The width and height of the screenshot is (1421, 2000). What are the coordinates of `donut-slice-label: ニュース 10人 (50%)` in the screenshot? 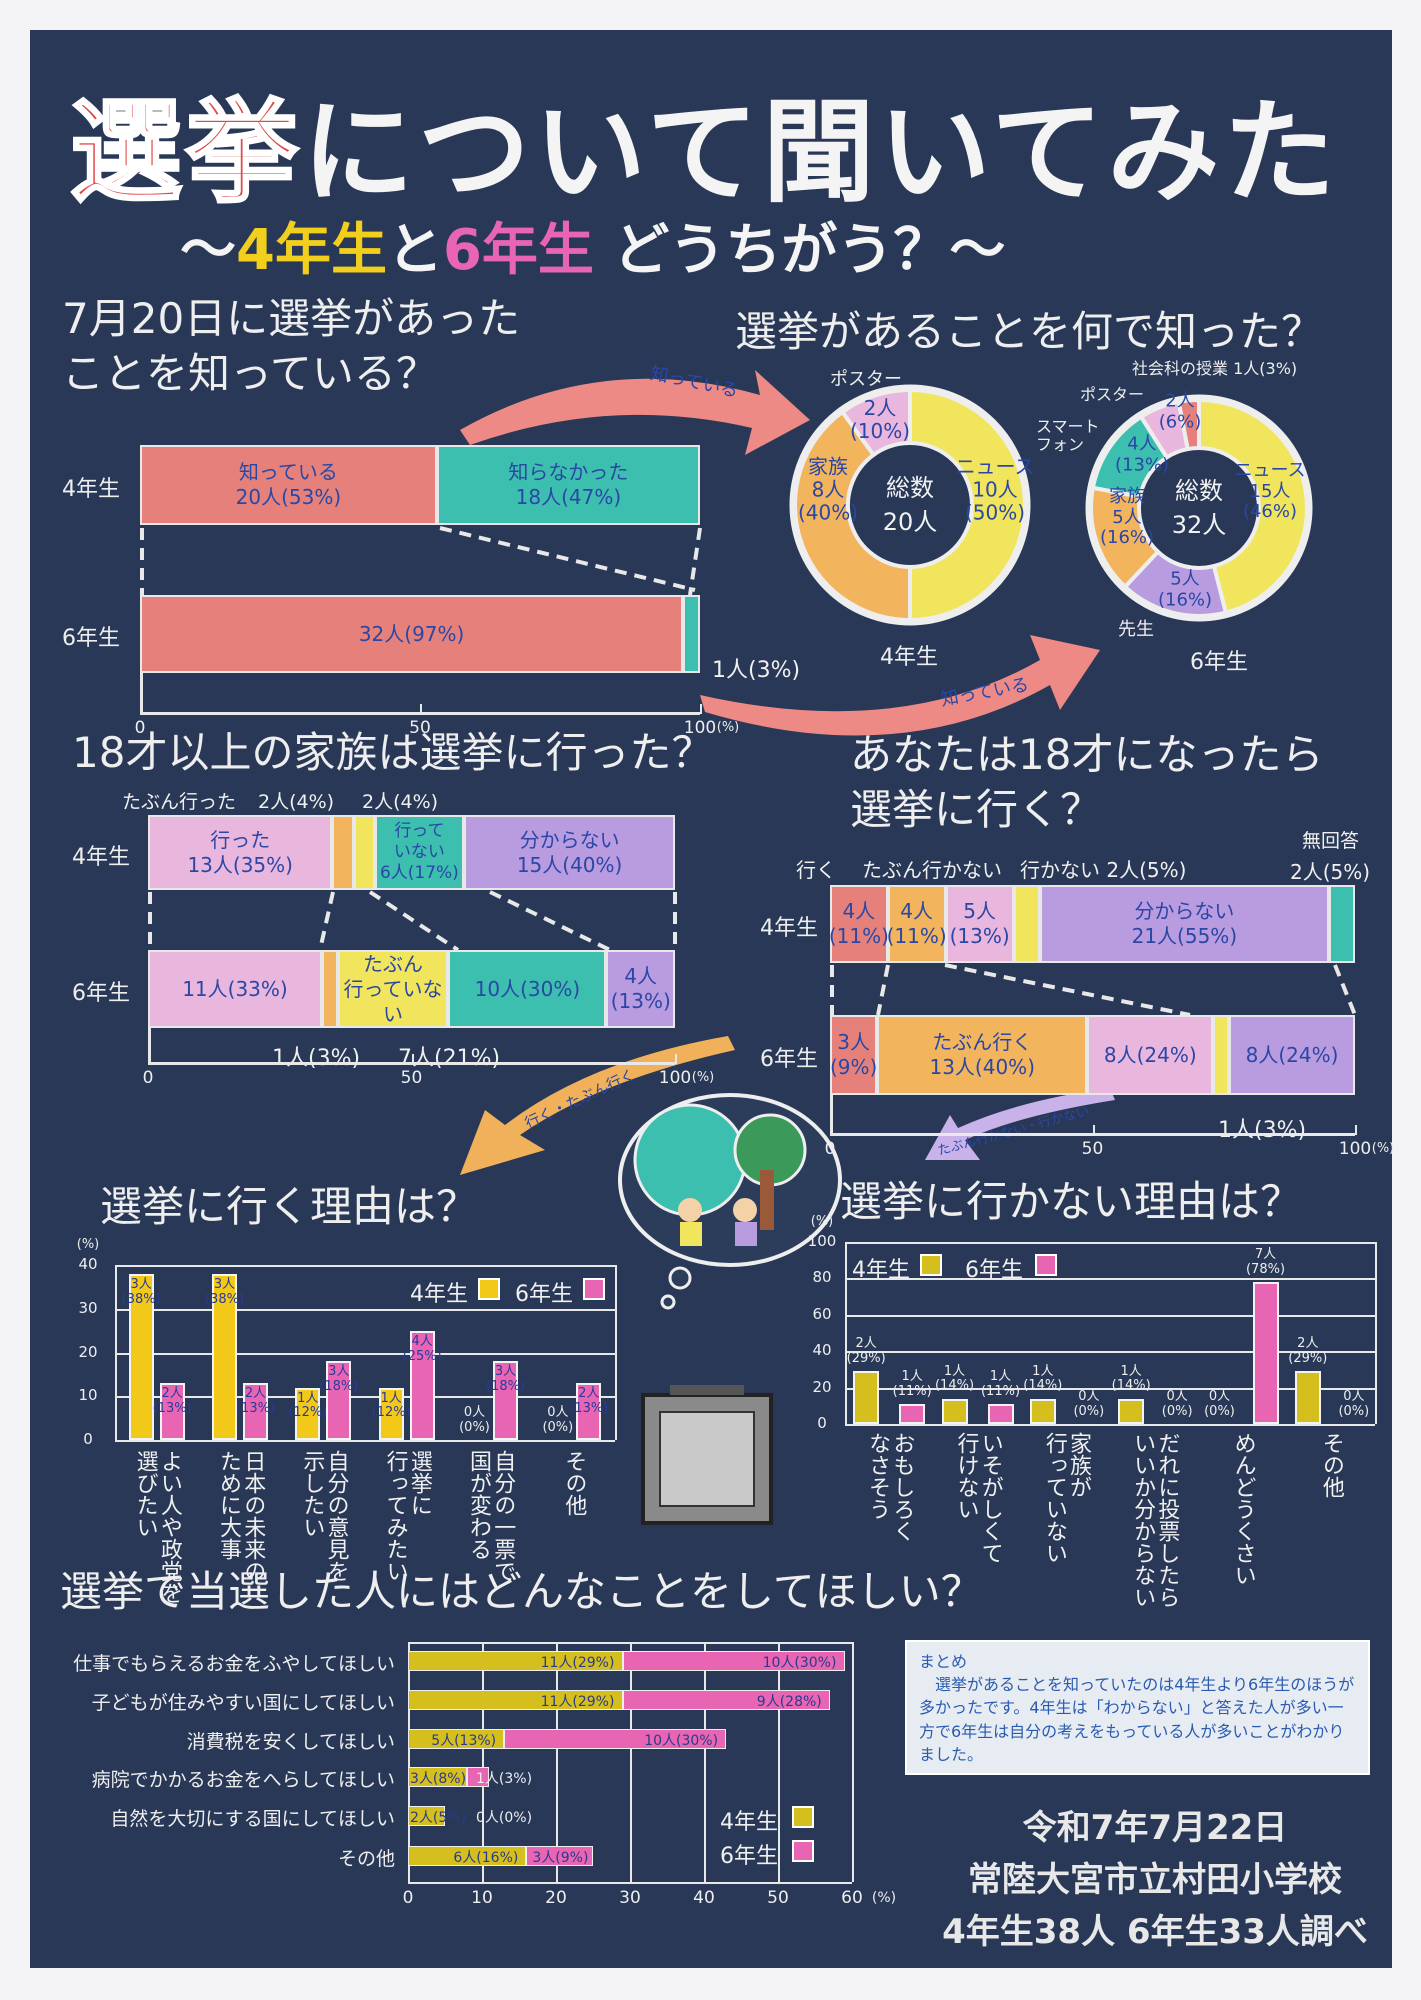 It's located at (995, 489).